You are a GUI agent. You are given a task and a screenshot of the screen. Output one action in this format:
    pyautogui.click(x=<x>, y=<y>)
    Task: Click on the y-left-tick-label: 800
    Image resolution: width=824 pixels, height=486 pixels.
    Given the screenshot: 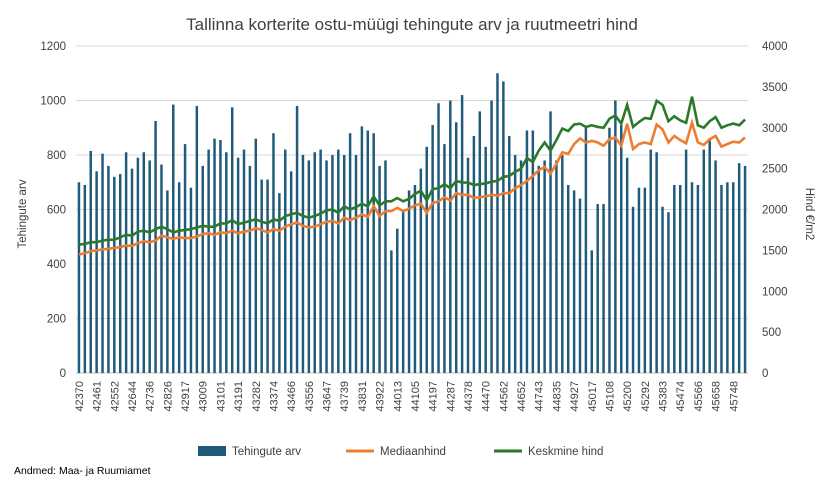 What is the action you would take?
    pyautogui.click(x=56, y=156)
    